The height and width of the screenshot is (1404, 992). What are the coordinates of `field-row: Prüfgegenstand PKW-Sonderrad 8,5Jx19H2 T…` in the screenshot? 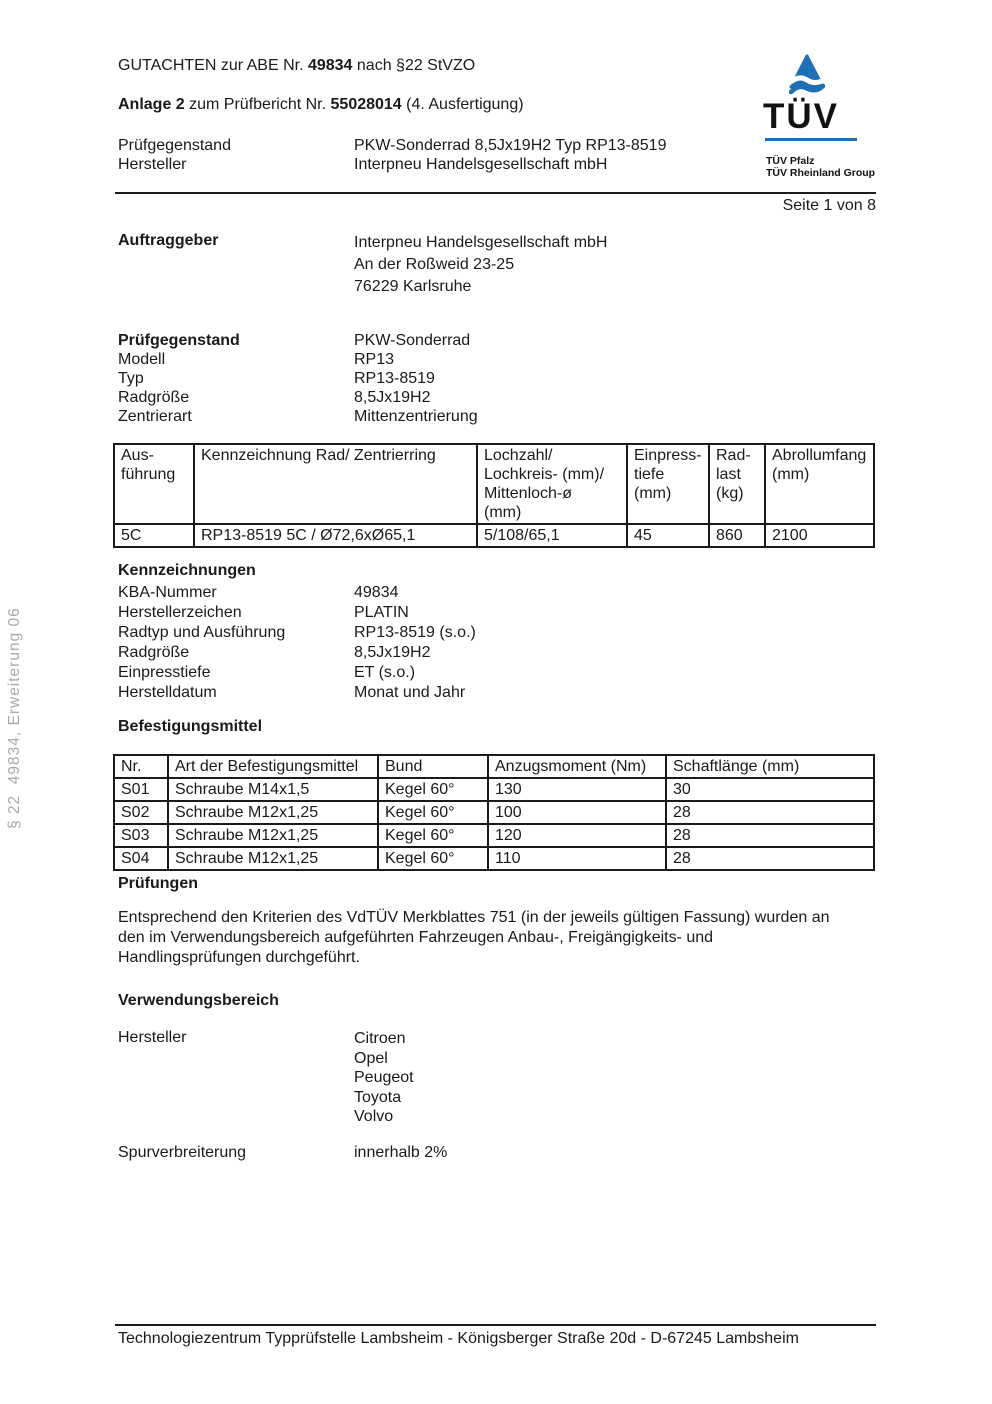 It's located at (392, 145).